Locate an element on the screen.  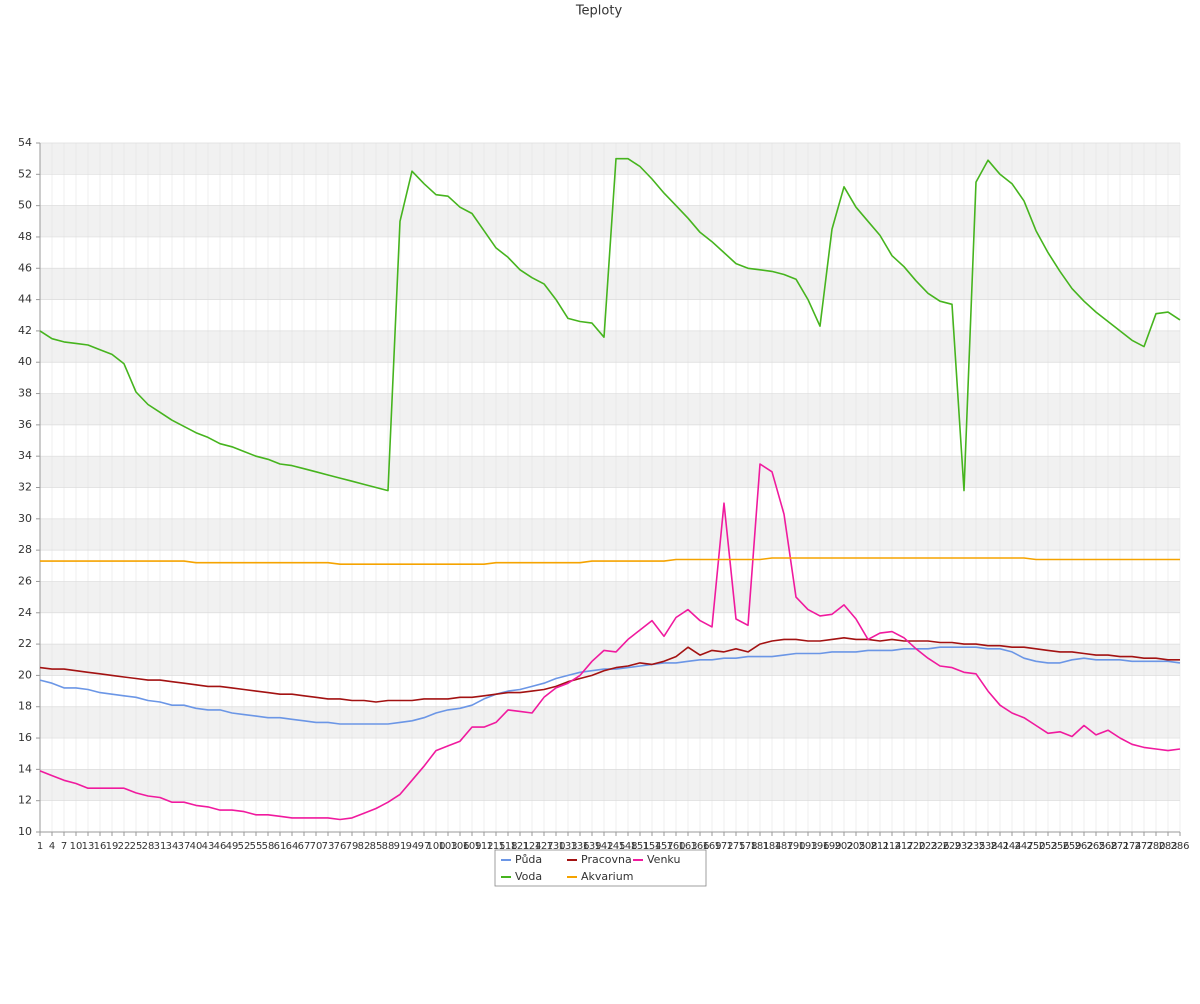
x-tick-label: 76 is located at coordinates (340, 846).